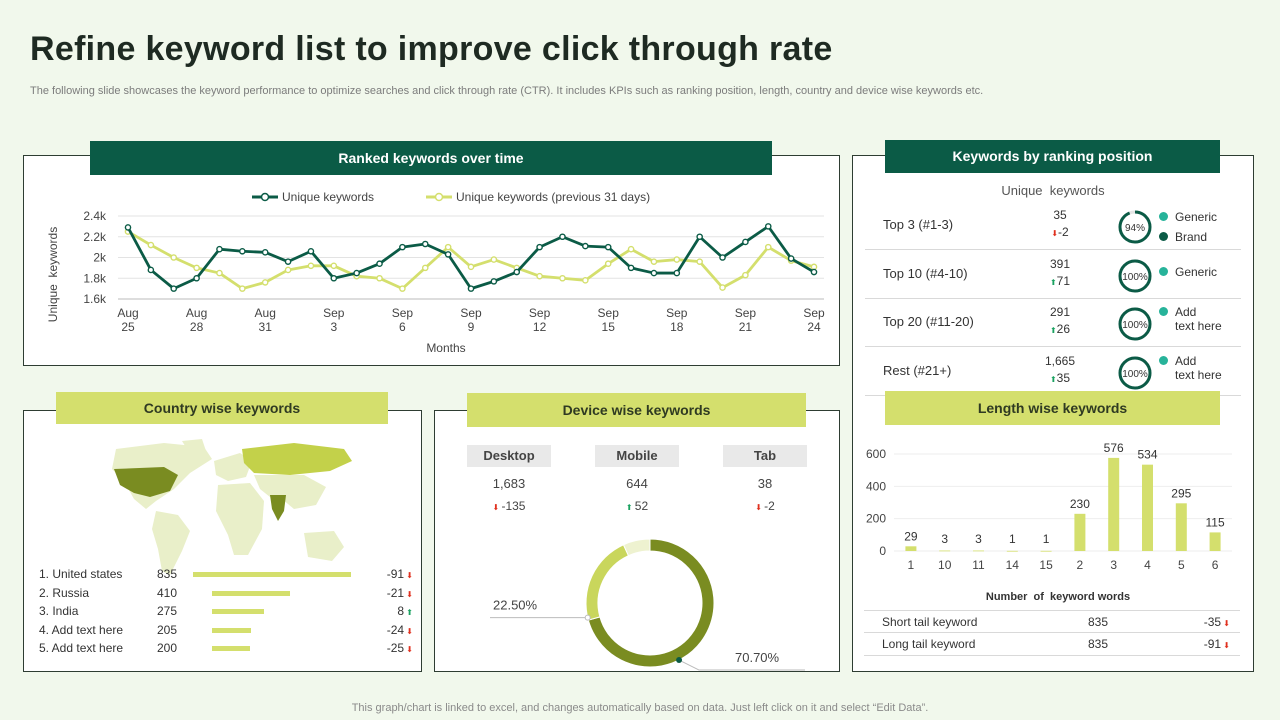 The image size is (1280, 720). I want to click on ranked-keywords-title: Ranked keywords over time, so click(431, 158).